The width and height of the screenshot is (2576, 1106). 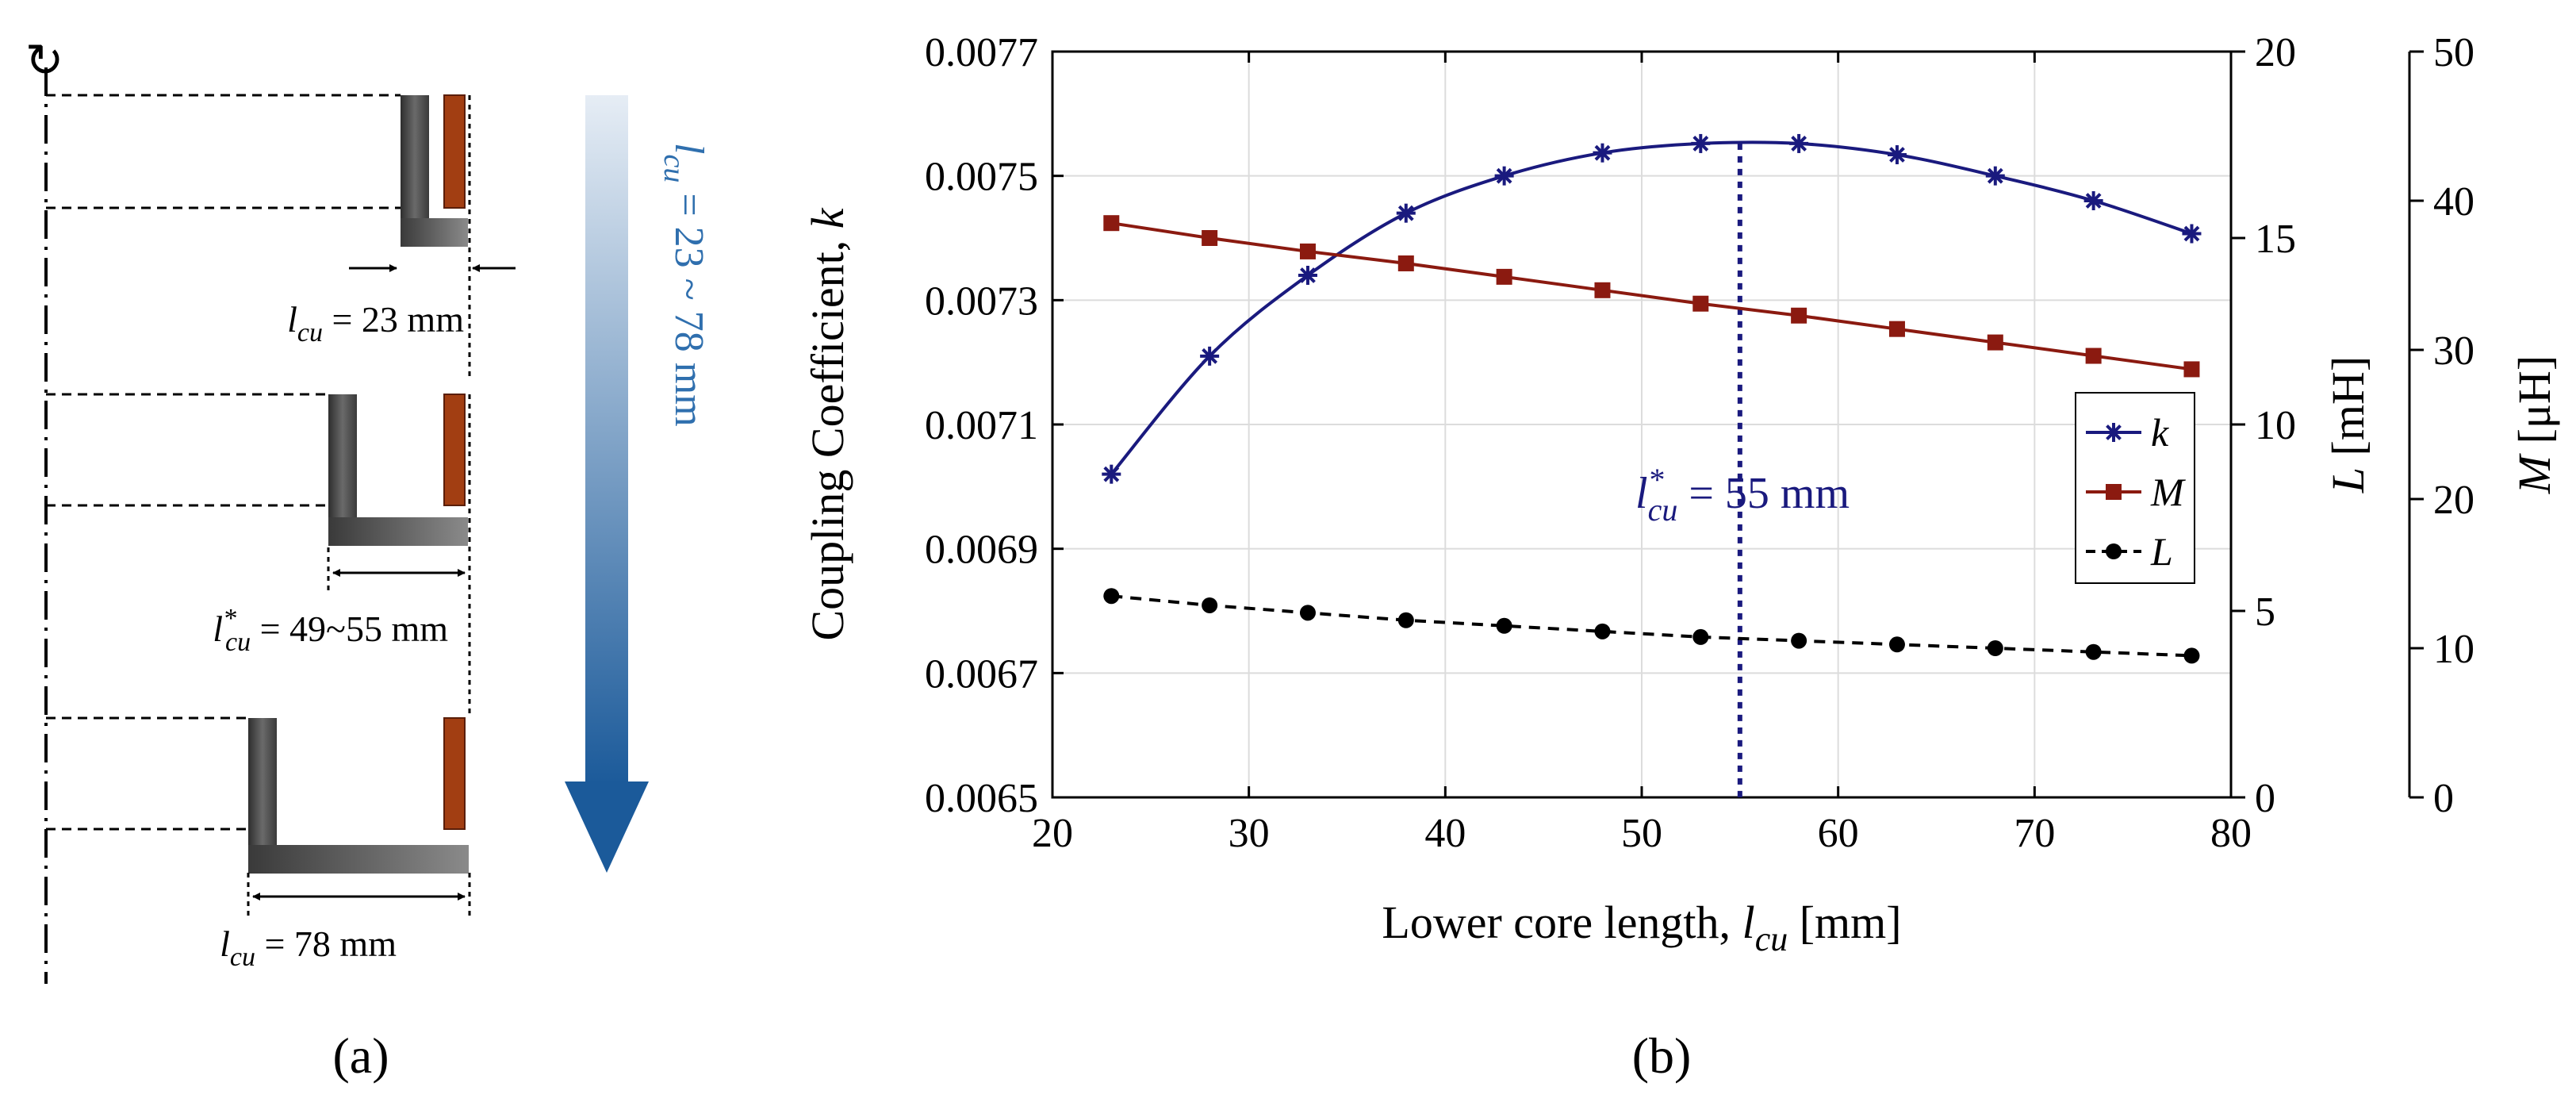 I want to click on right-axis-L-title: L [mH], so click(x=2348, y=424).